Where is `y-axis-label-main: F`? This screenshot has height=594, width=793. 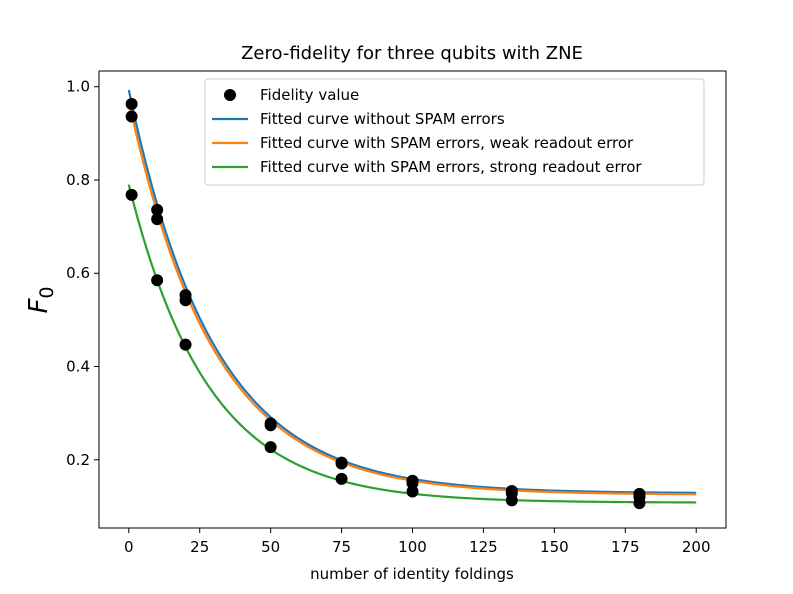 y-axis-label-main: F is located at coordinates (39, 306).